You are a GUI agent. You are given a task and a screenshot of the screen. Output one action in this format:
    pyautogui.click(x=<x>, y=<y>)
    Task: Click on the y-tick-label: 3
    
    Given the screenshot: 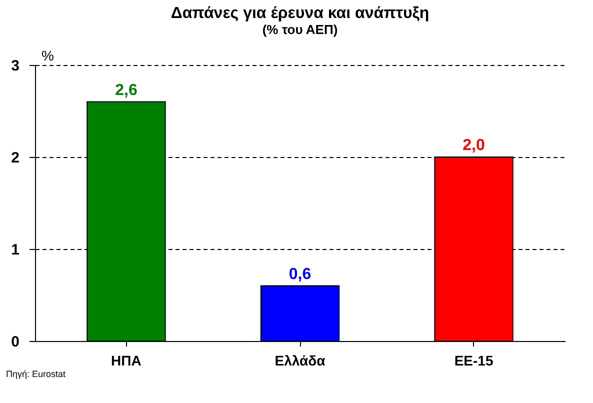 What is the action you would take?
    pyautogui.click(x=15, y=66)
    